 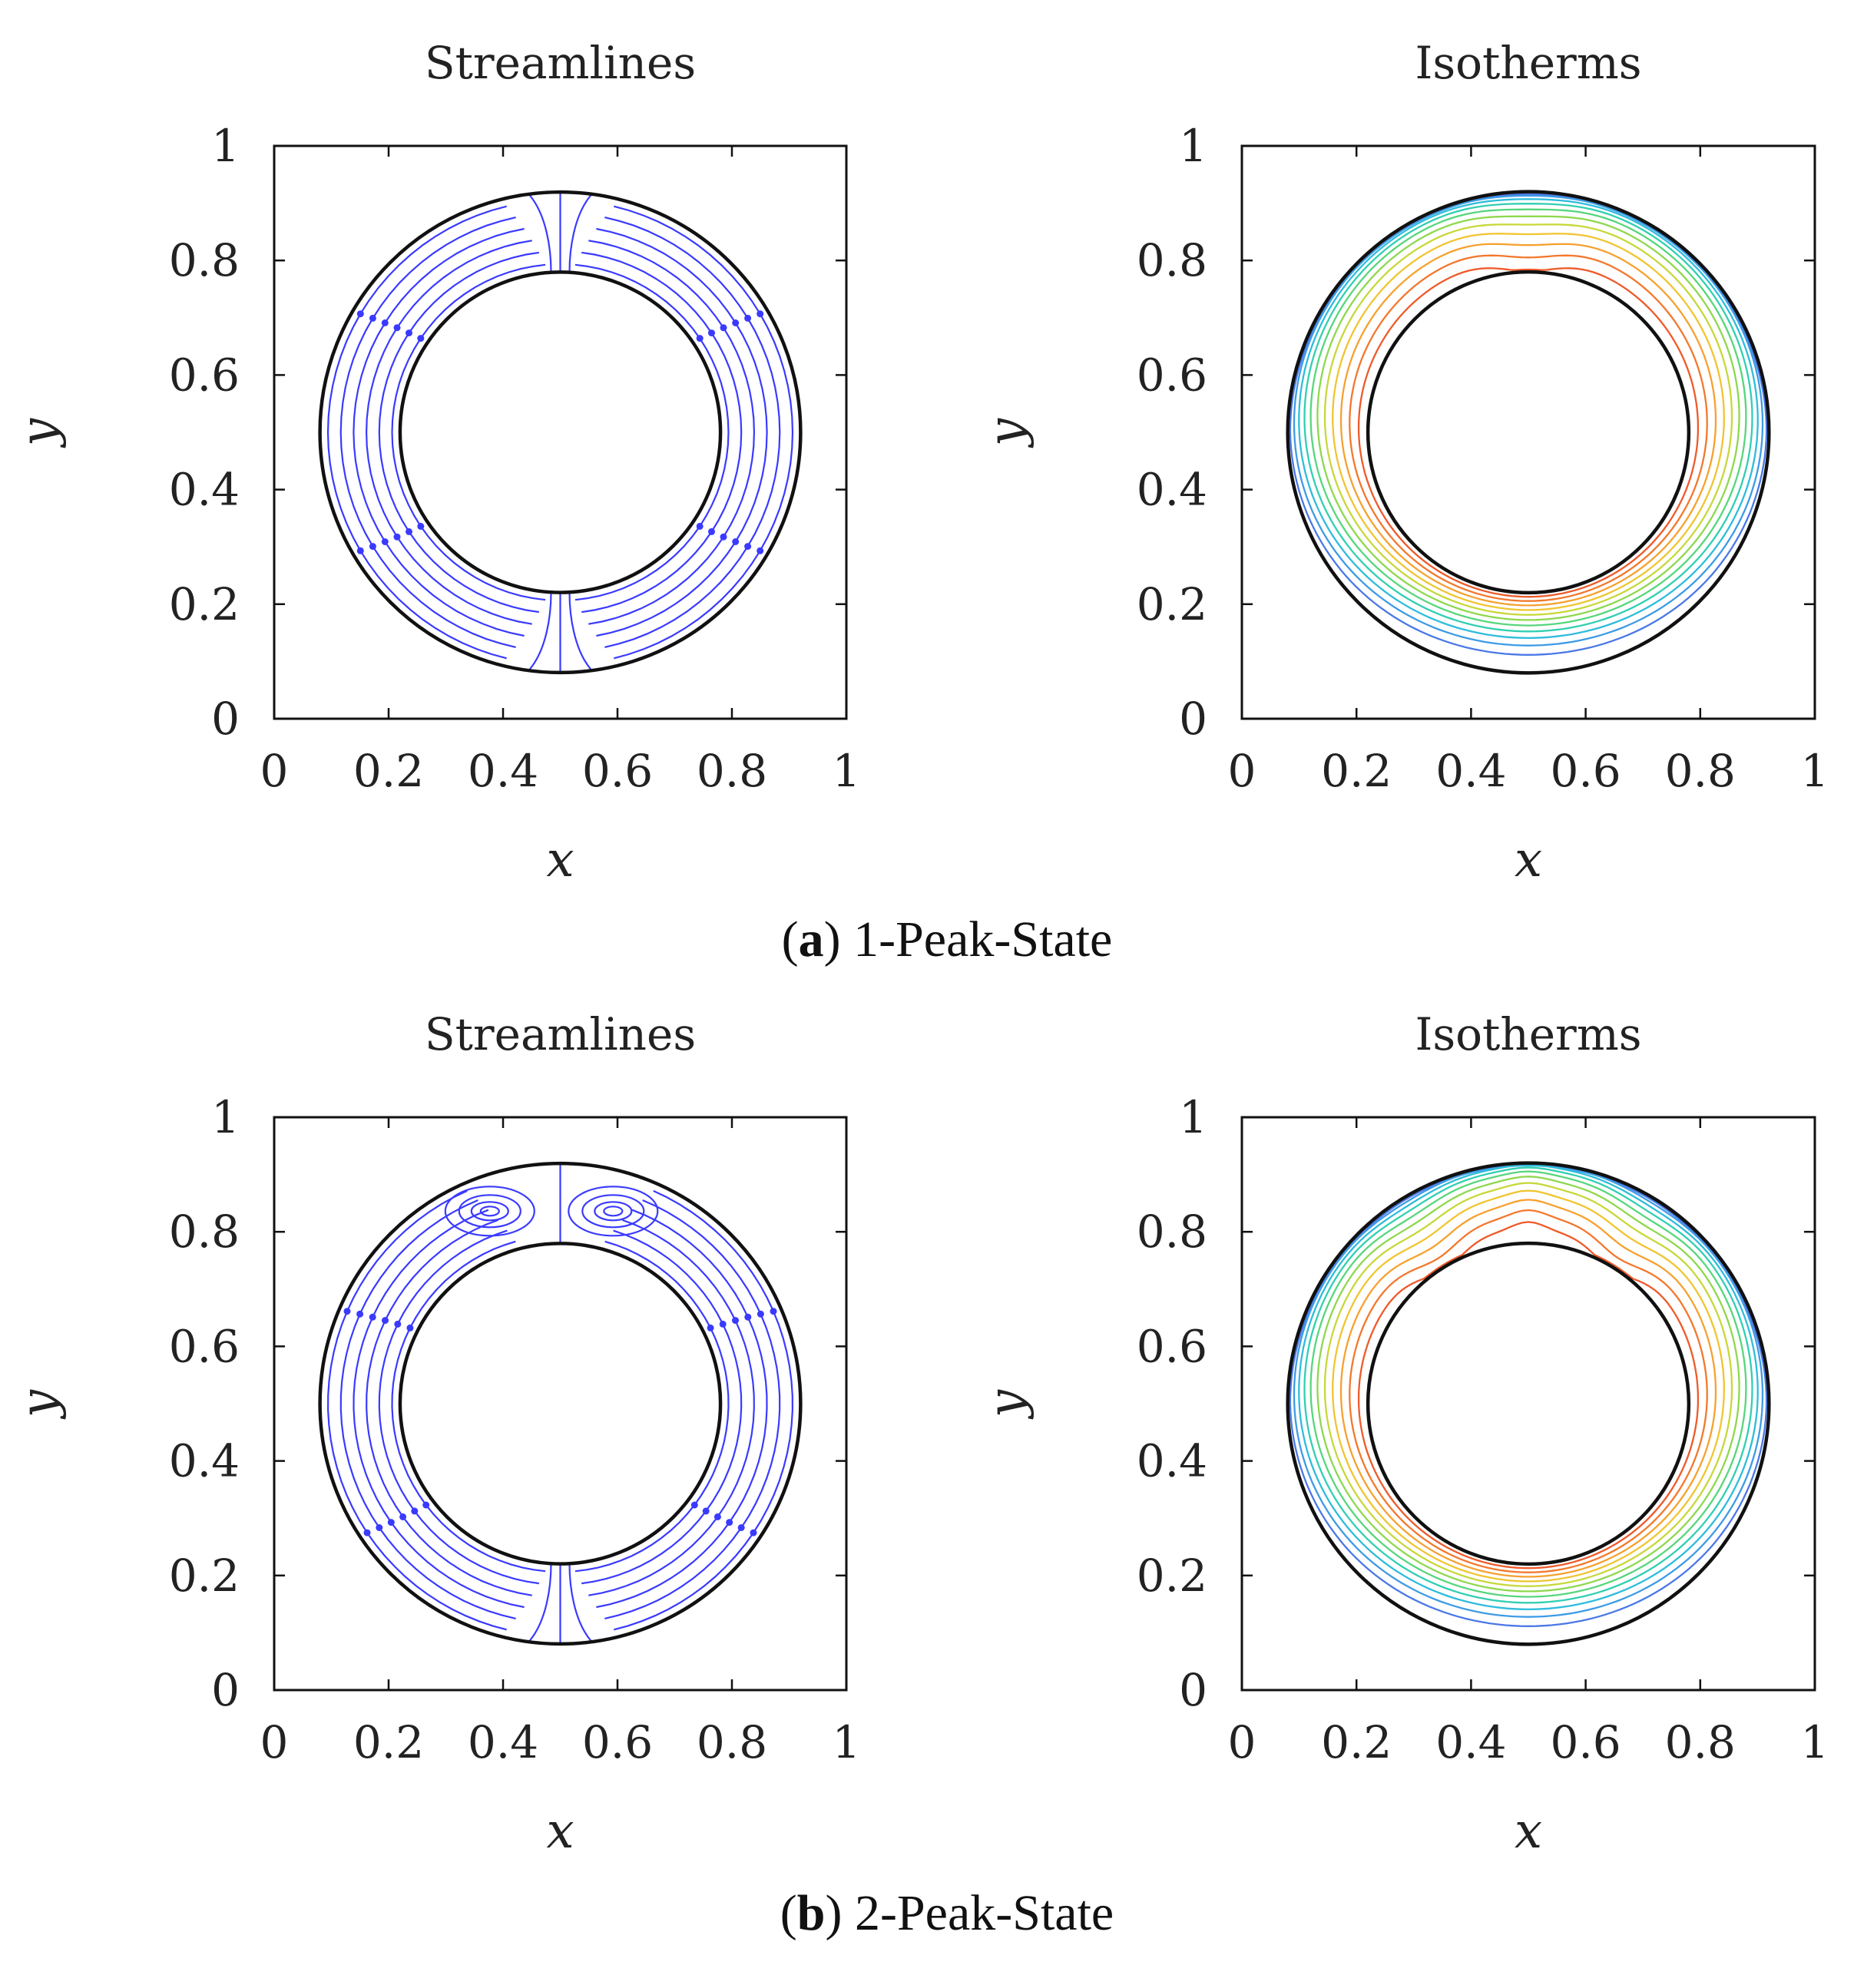 I want to click on y-axis-label: y, so click(x=1006, y=1404).